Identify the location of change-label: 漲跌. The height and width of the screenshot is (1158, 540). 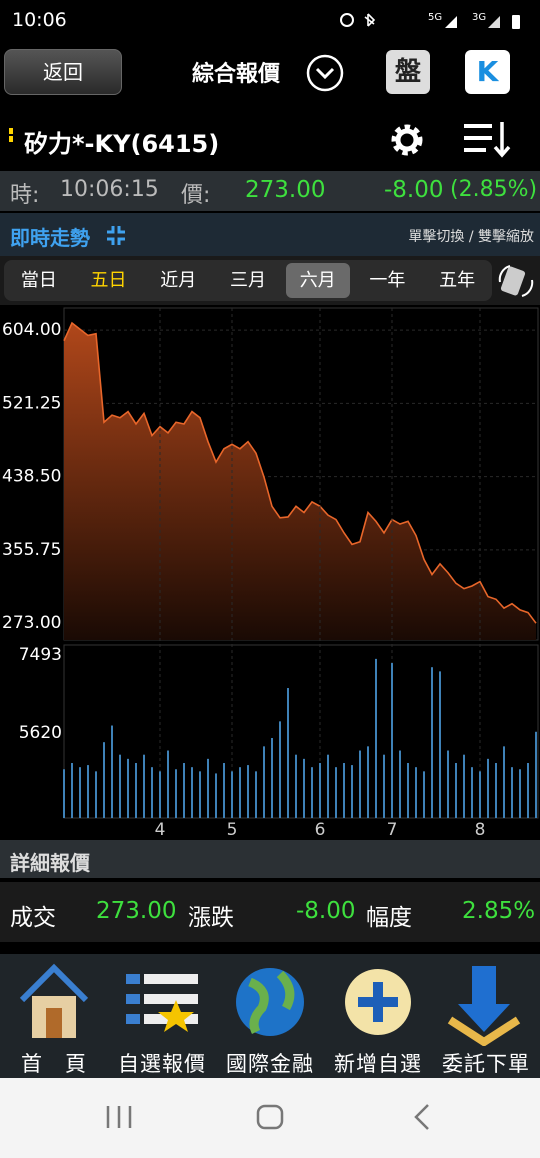
(211, 918).